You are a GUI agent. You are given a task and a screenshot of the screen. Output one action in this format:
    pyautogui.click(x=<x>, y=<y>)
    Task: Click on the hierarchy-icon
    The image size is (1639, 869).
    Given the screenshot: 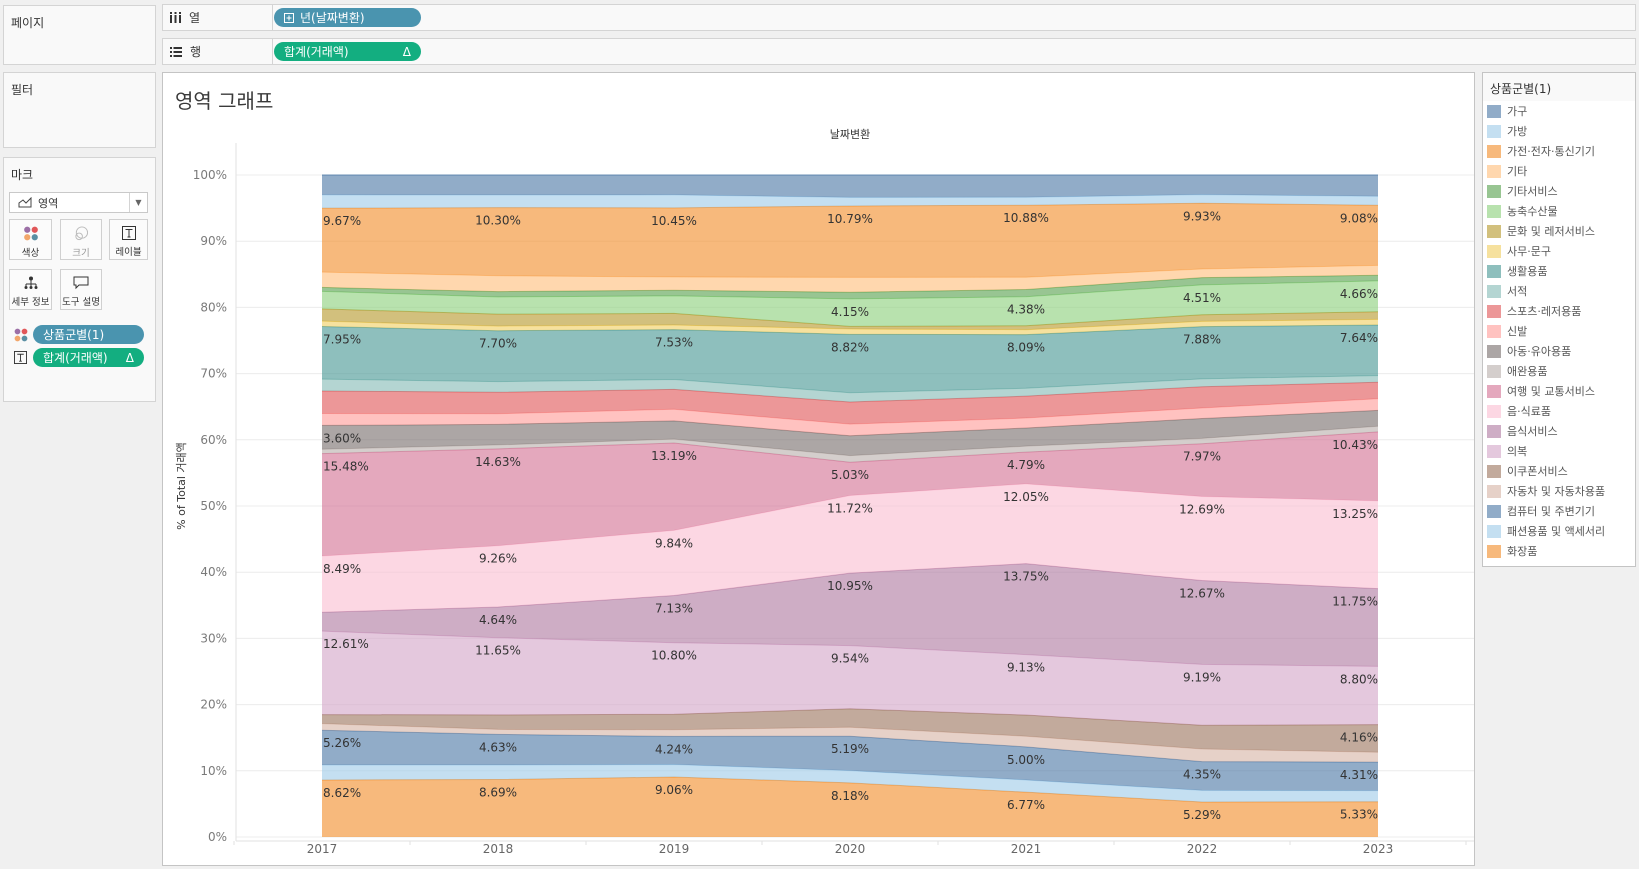 What is the action you would take?
    pyautogui.click(x=30, y=282)
    